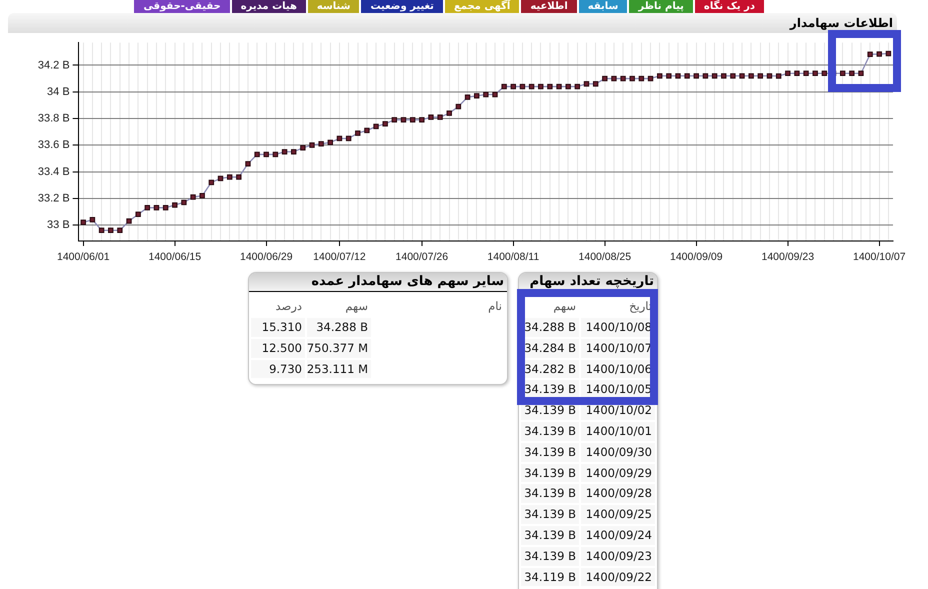 This screenshot has height=589, width=928. What do you see at coordinates (54, 172) in the screenshot?
I see `y-tick-label: 33.4 B` at bounding box center [54, 172].